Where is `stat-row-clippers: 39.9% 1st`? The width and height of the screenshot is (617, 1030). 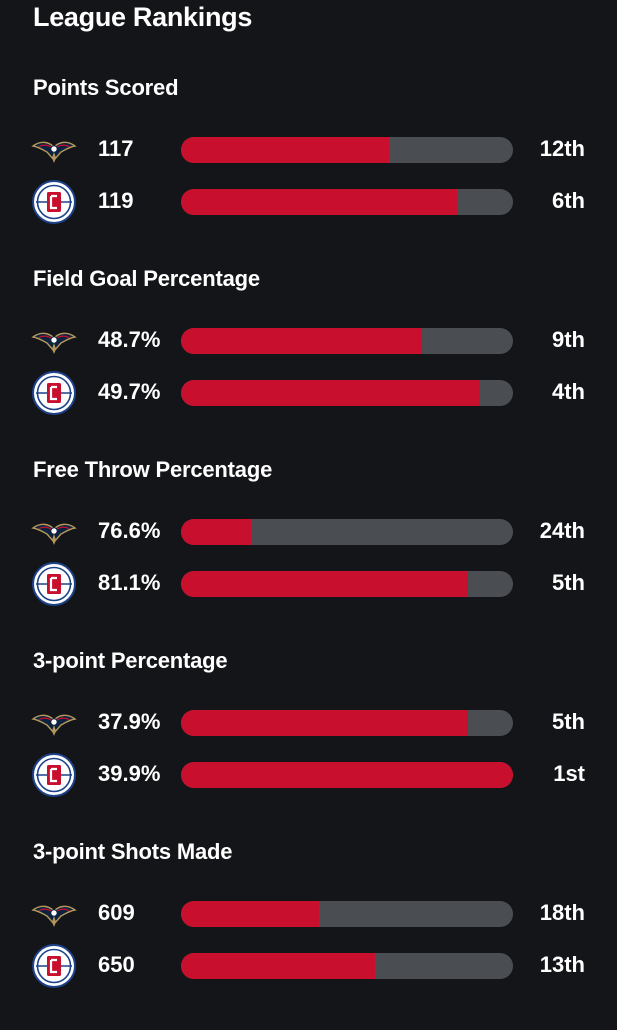
stat-row-clippers: 39.9% 1st is located at coordinates (308, 774).